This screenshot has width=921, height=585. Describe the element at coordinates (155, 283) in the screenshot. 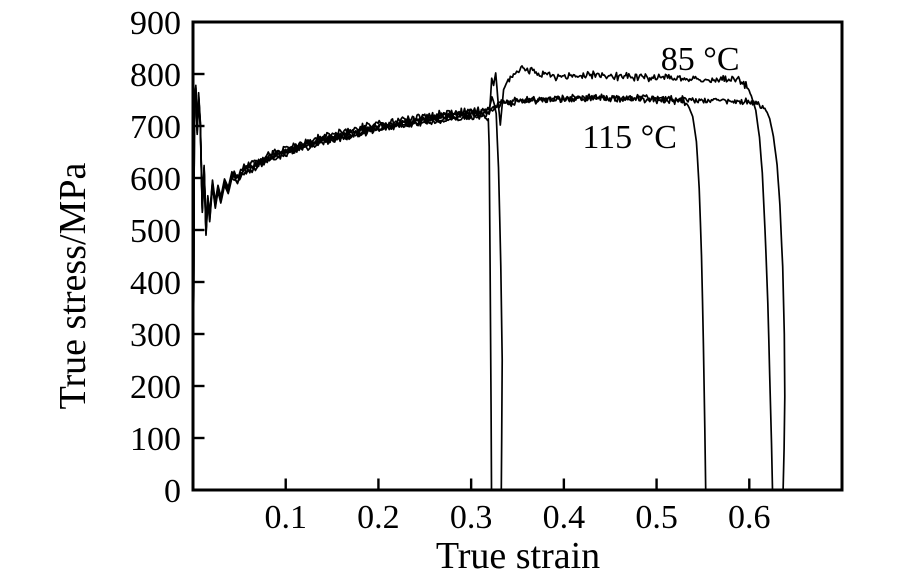

I see `y-tick-label-400: 400` at that location.